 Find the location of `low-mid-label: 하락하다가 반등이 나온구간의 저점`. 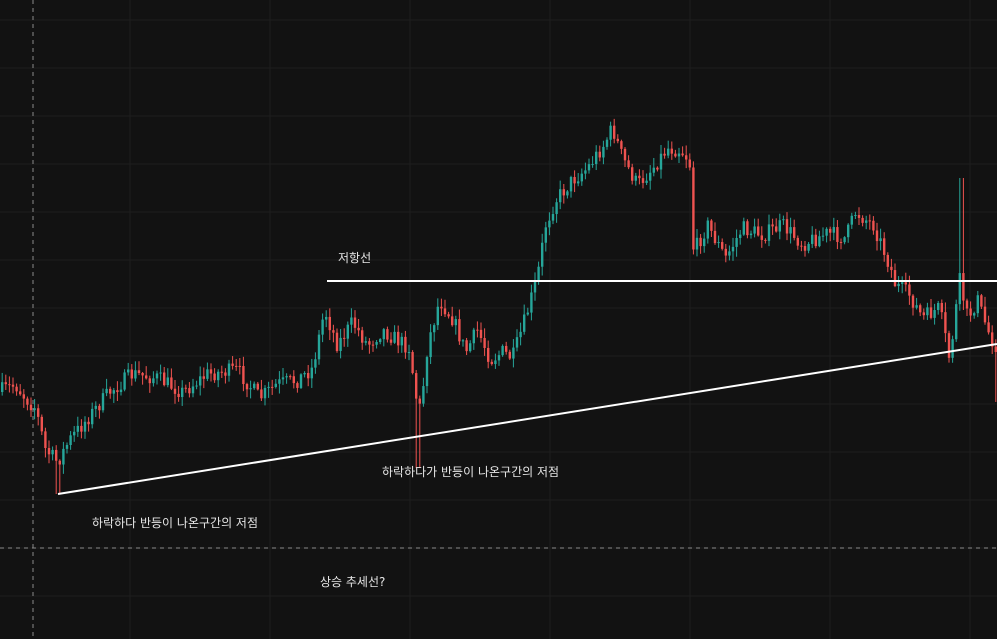

low-mid-label: 하락하다가 반등이 나온구간의 저점 is located at coordinates (470, 472).